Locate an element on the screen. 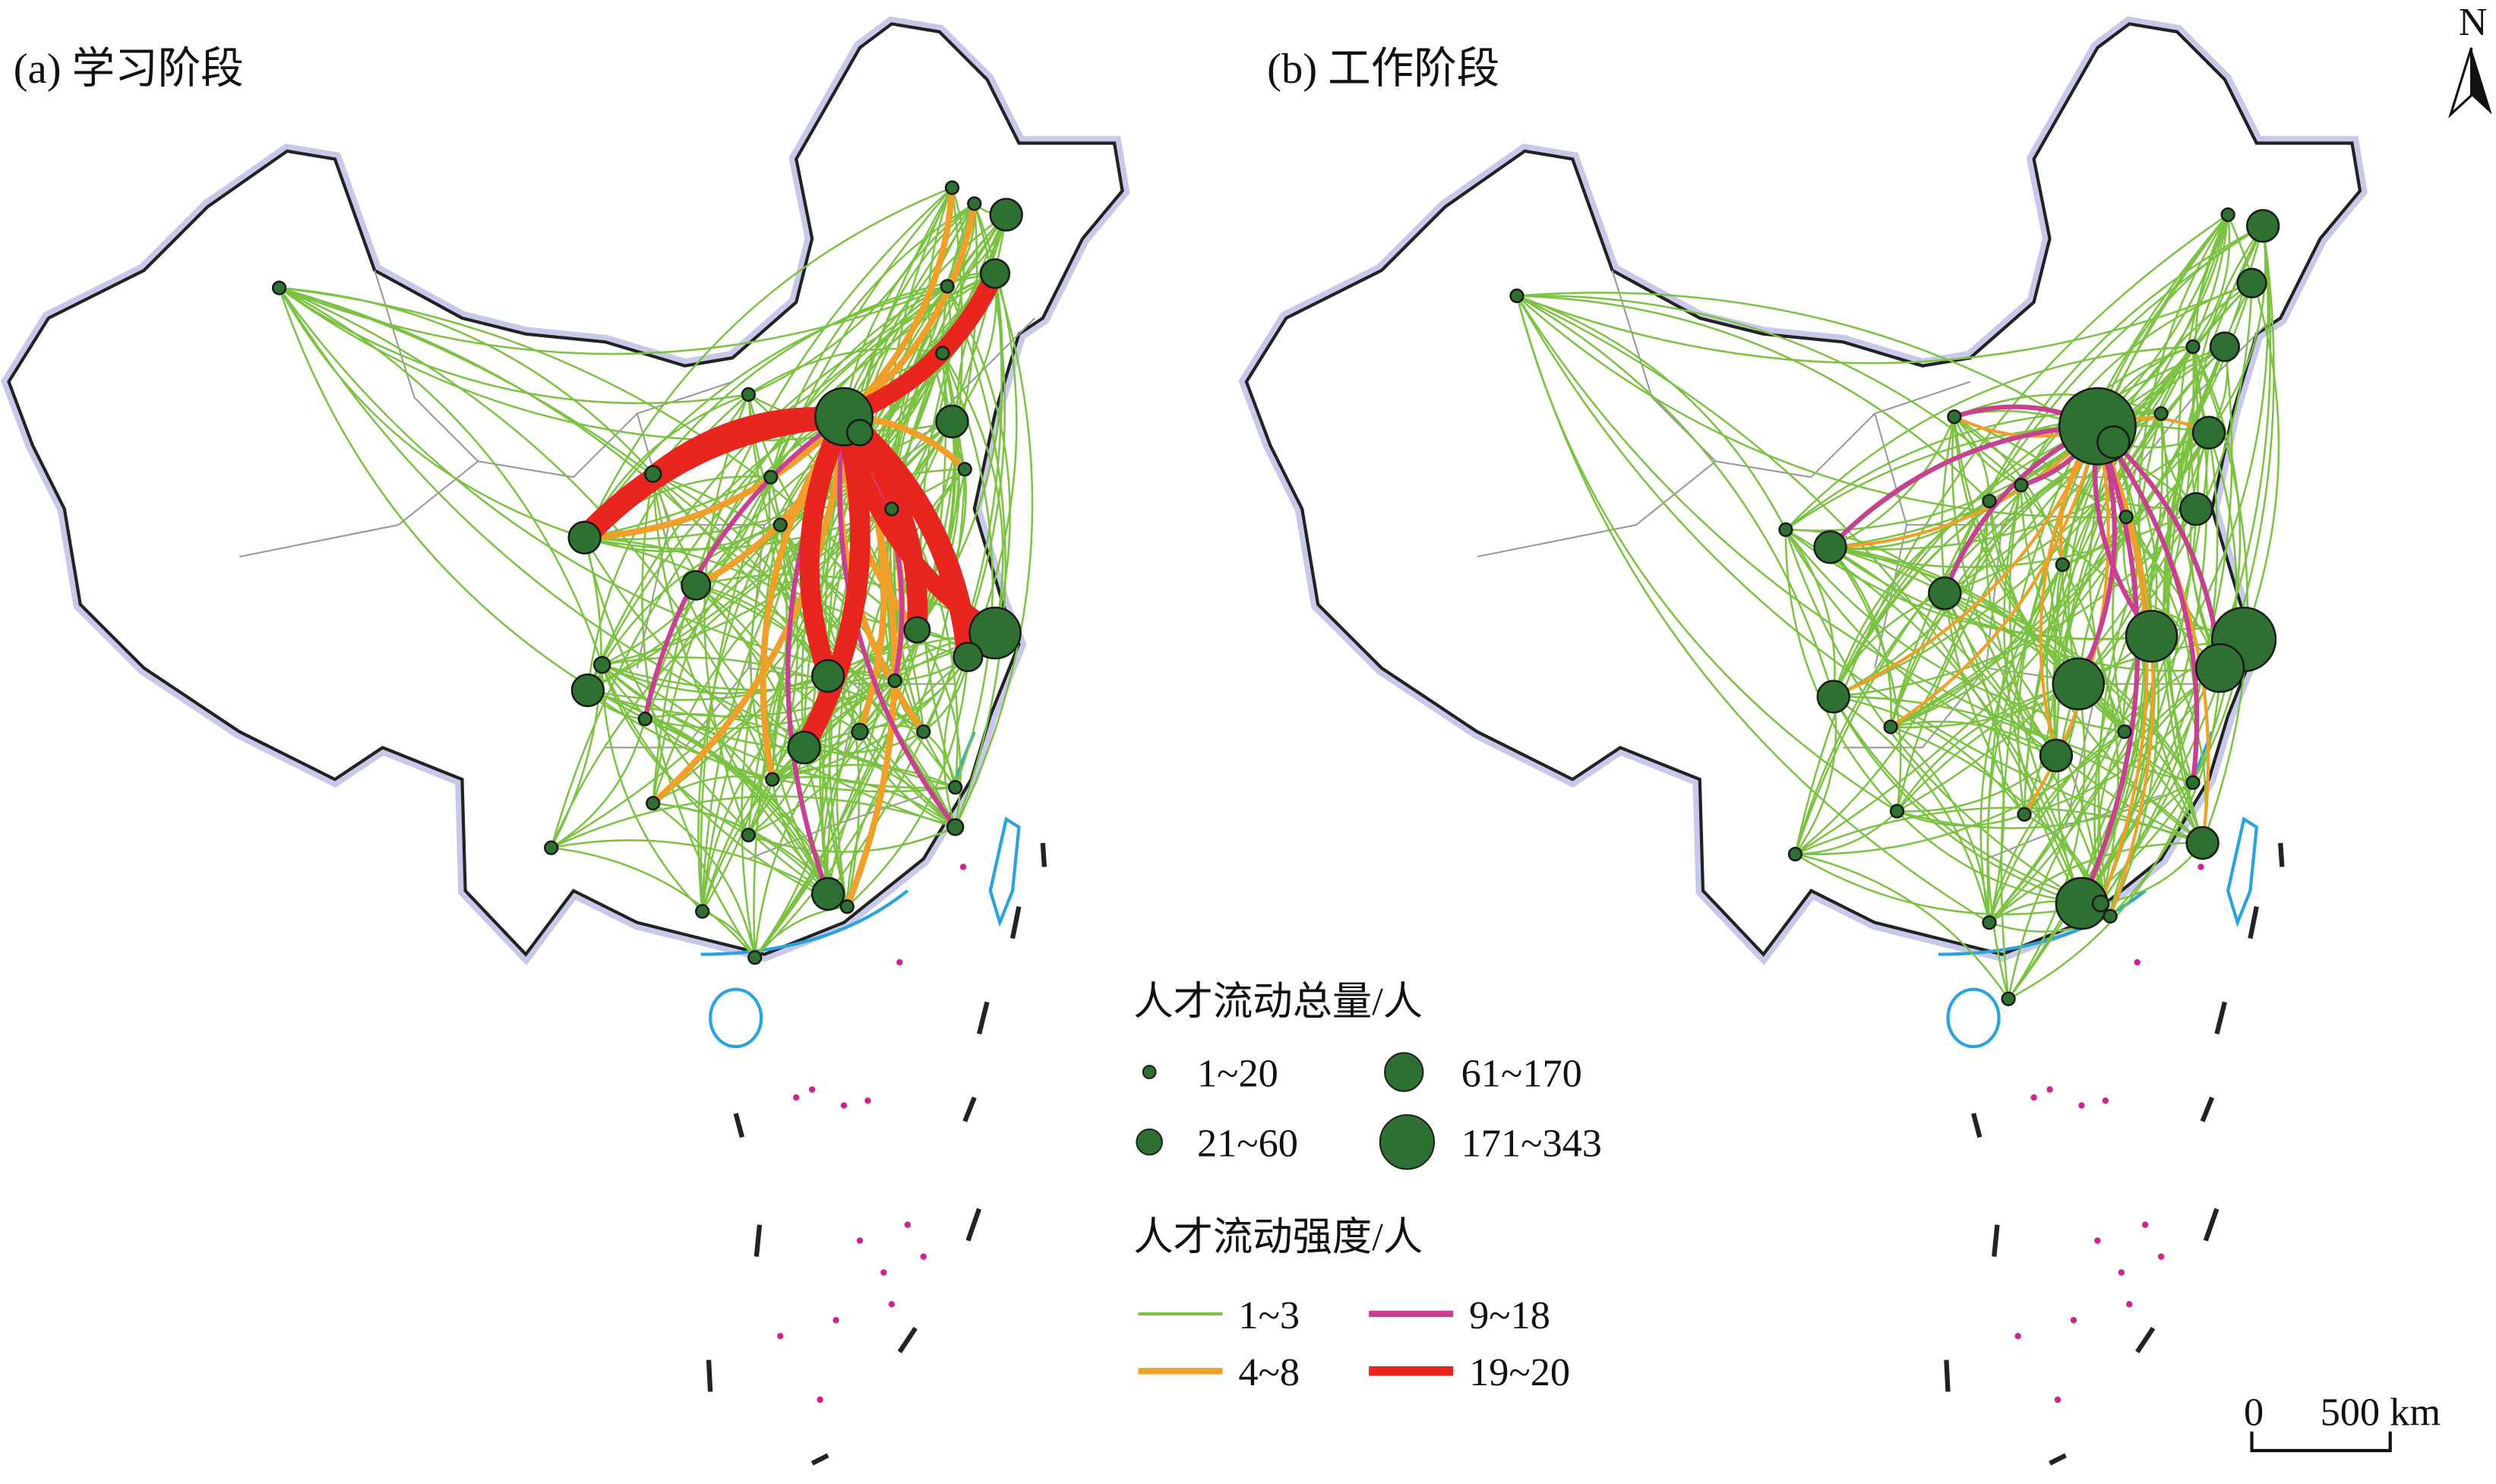 The width and height of the screenshot is (2496, 1484). legend-label: 61~170 is located at coordinates (1522, 1073).